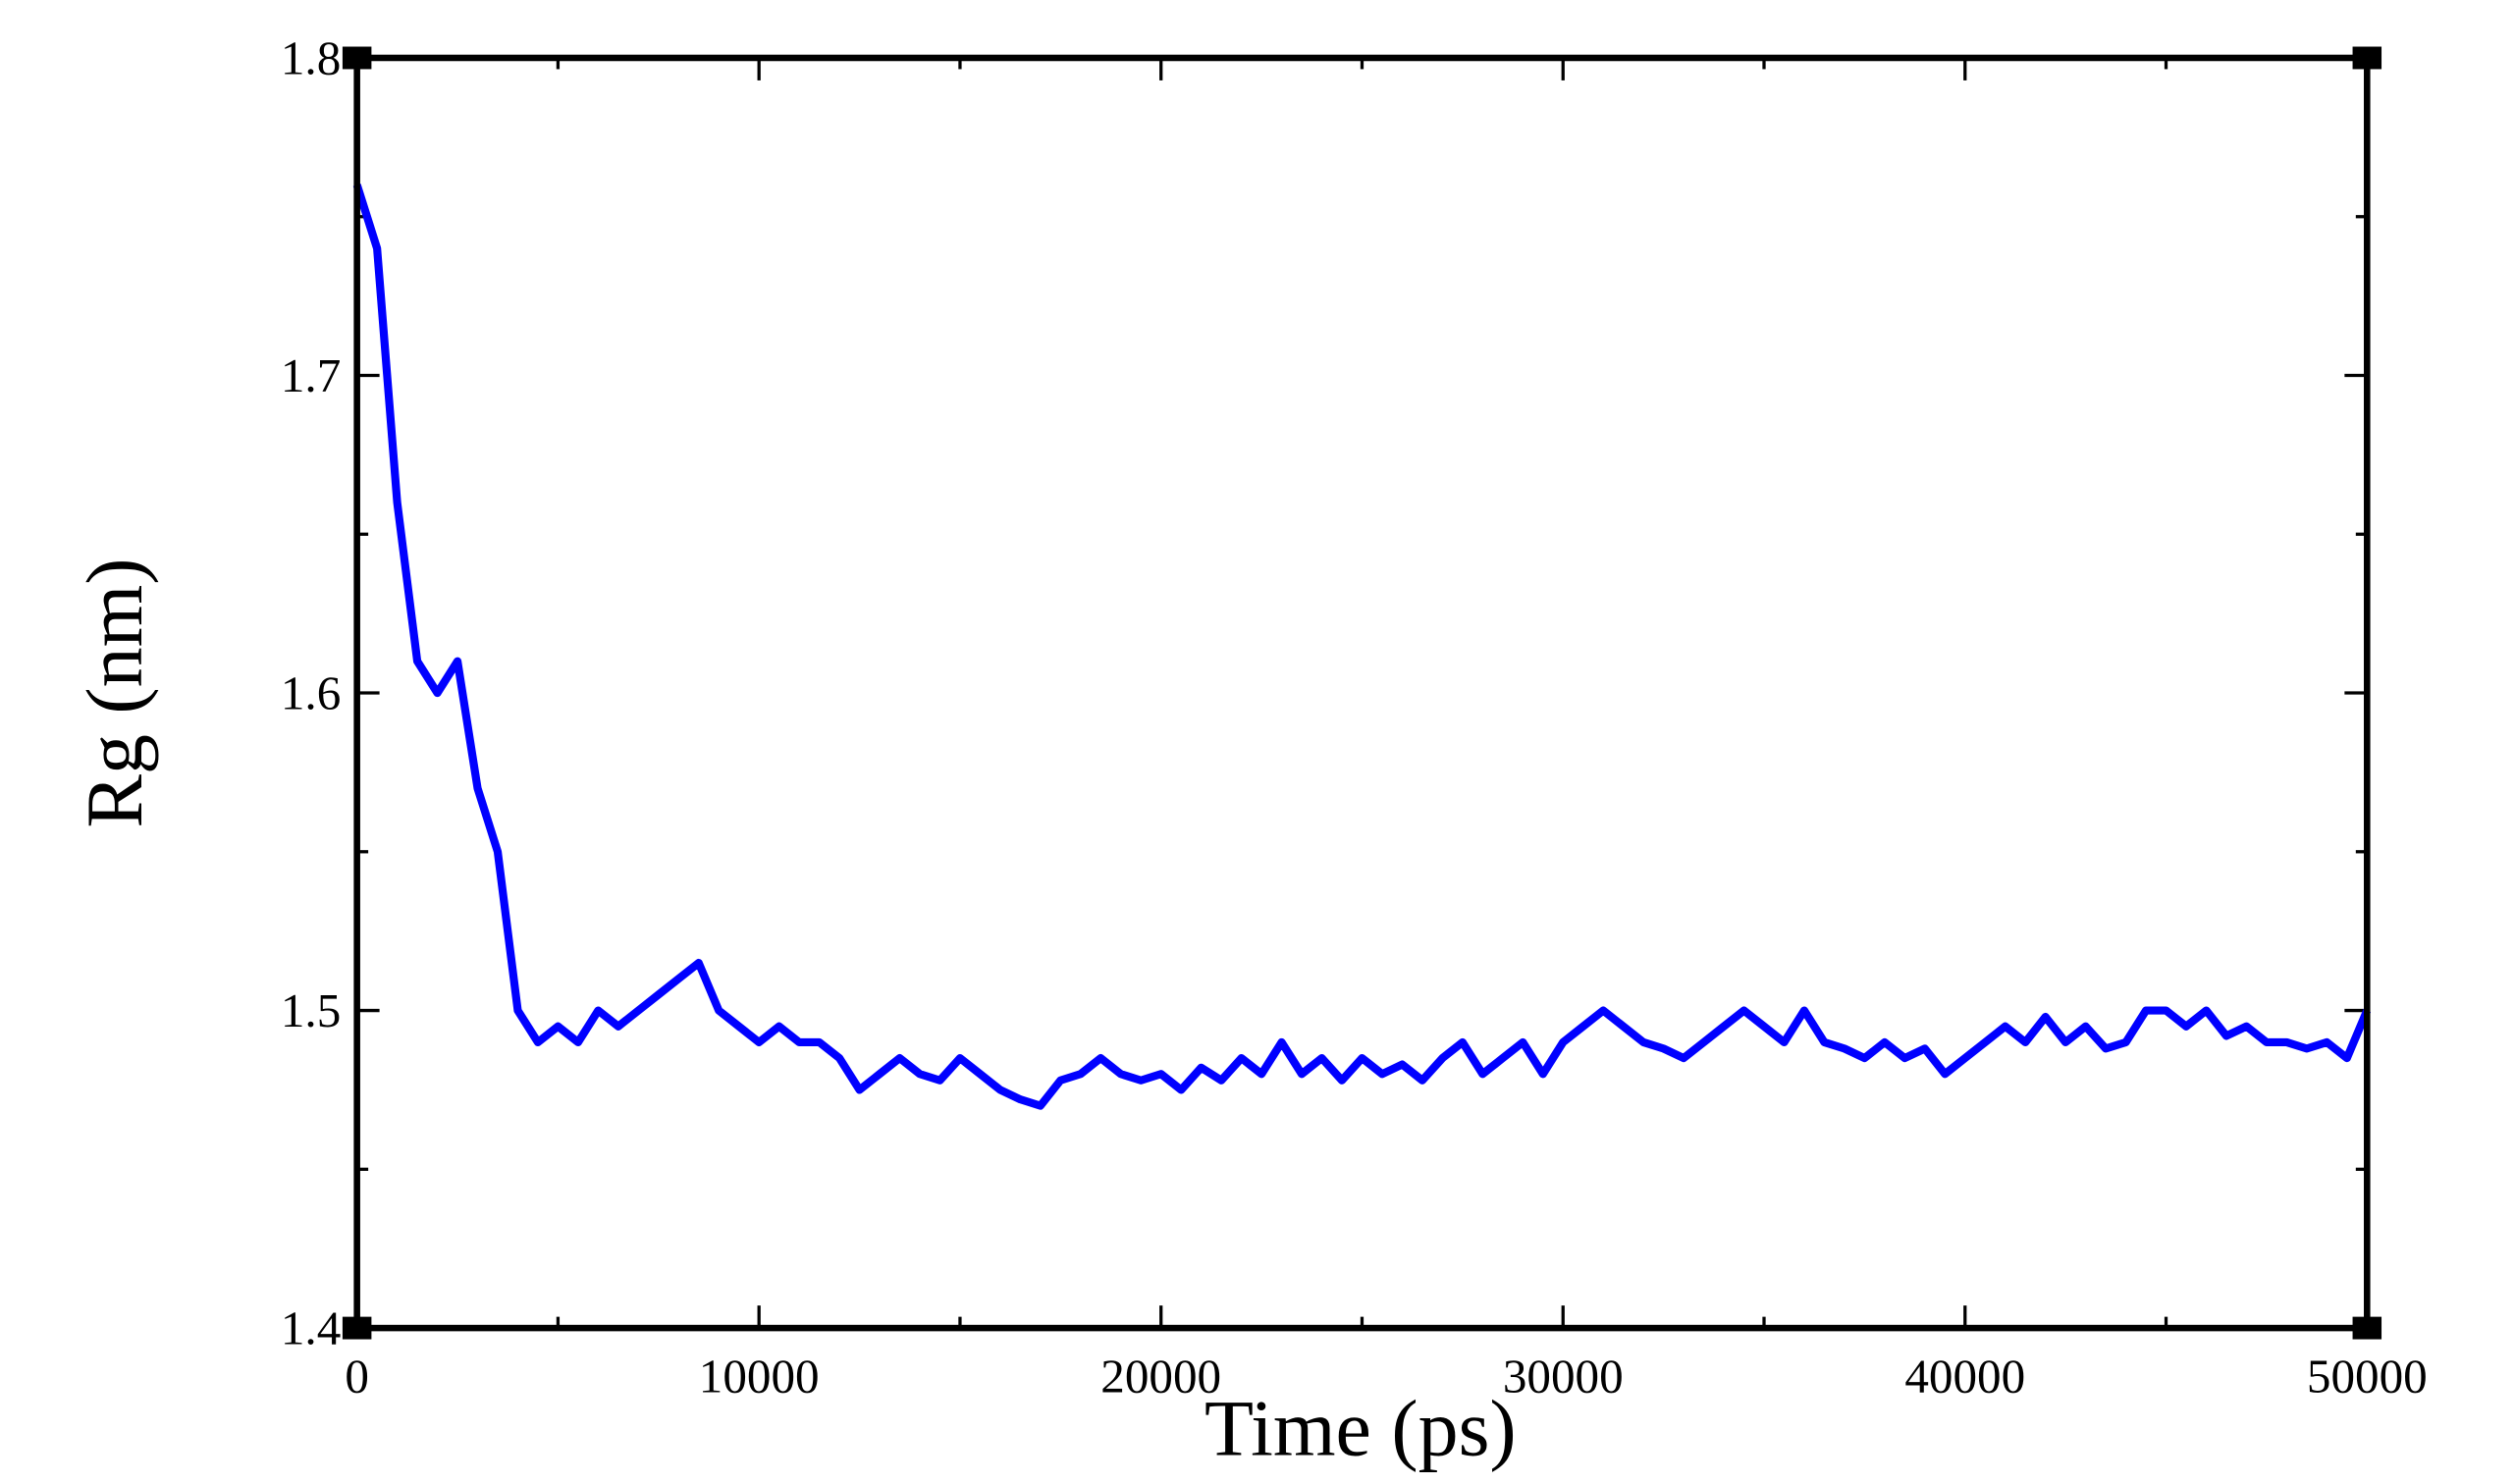 This screenshot has width=2515, height=1484. Describe the element at coordinates (1964, 1377) in the screenshot. I see `x-tick-label: 40000` at that location.